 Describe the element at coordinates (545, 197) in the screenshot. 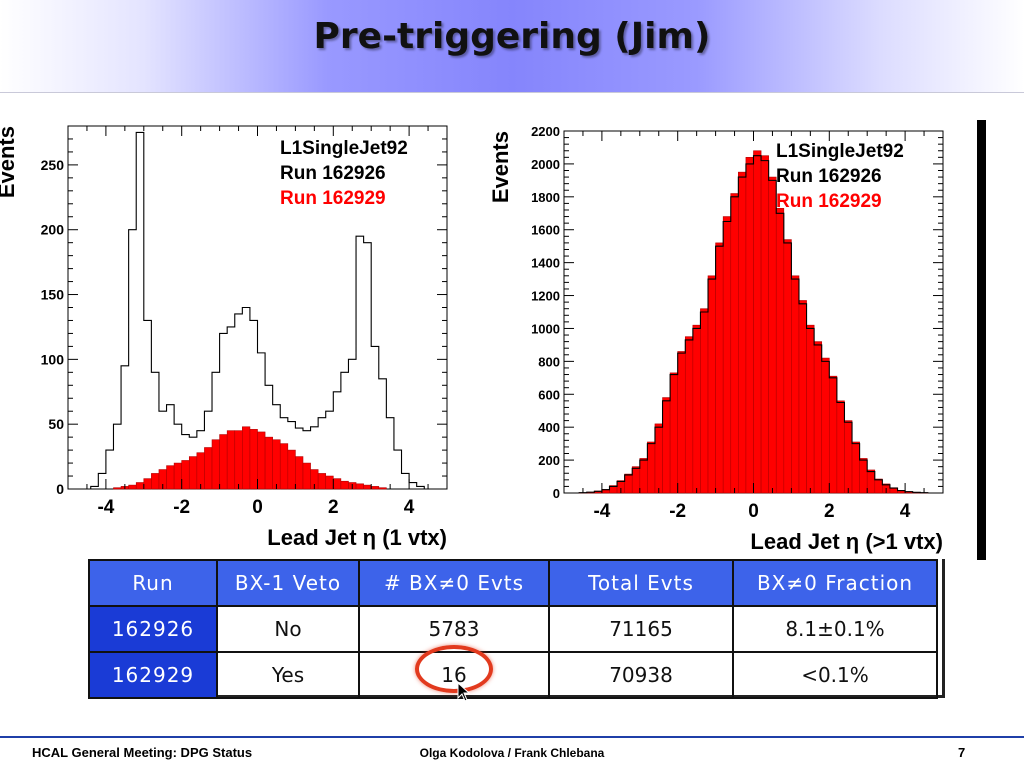

I see `y-tick-label: 1800` at that location.